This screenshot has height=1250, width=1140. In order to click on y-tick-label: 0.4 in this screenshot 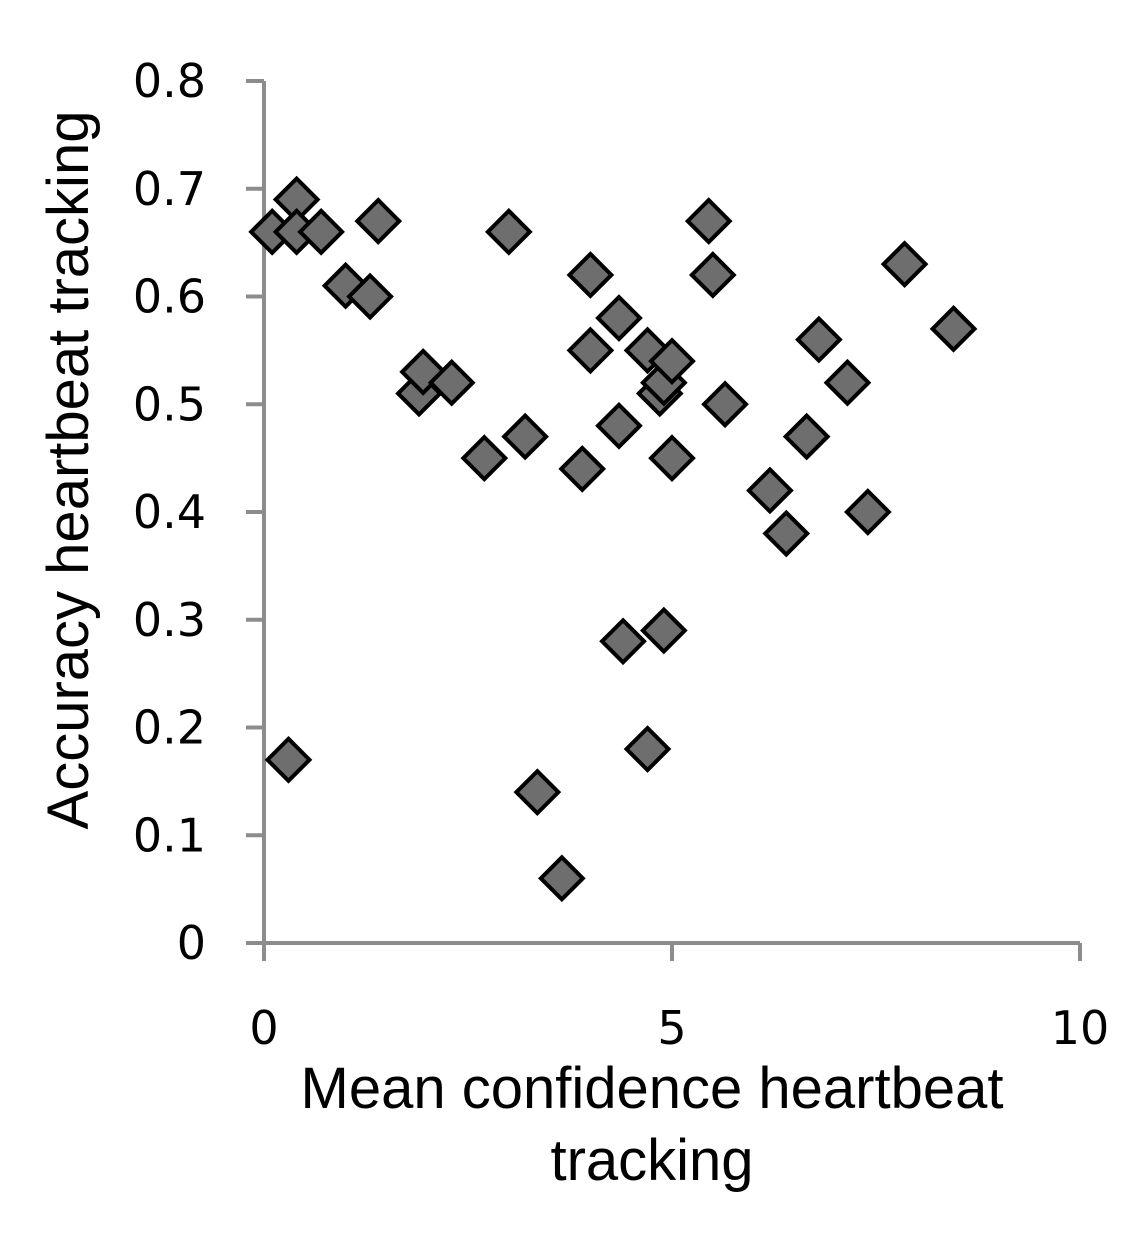, I will do `click(169, 512)`.